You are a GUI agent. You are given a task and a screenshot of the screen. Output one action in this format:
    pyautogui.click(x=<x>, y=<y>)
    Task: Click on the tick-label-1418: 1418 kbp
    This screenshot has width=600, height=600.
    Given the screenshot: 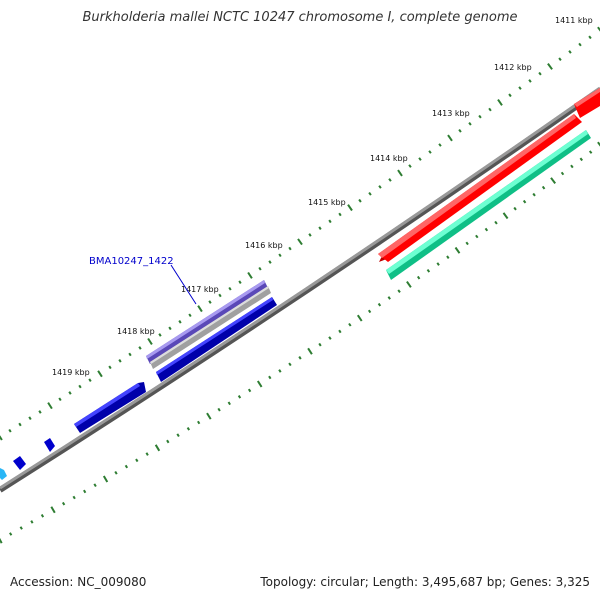 What is the action you would take?
    pyautogui.click(x=136, y=331)
    